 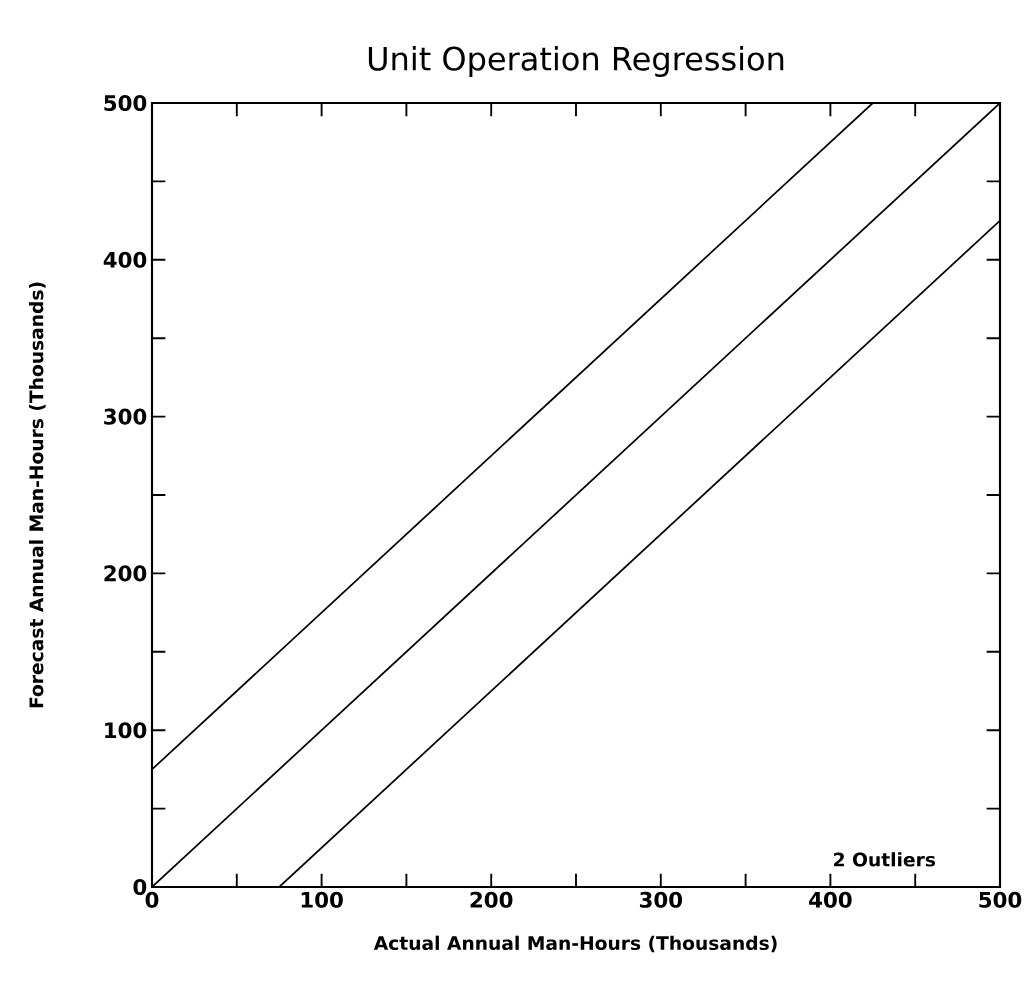 I want to click on x-tick-label: 0, so click(x=152, y=899).